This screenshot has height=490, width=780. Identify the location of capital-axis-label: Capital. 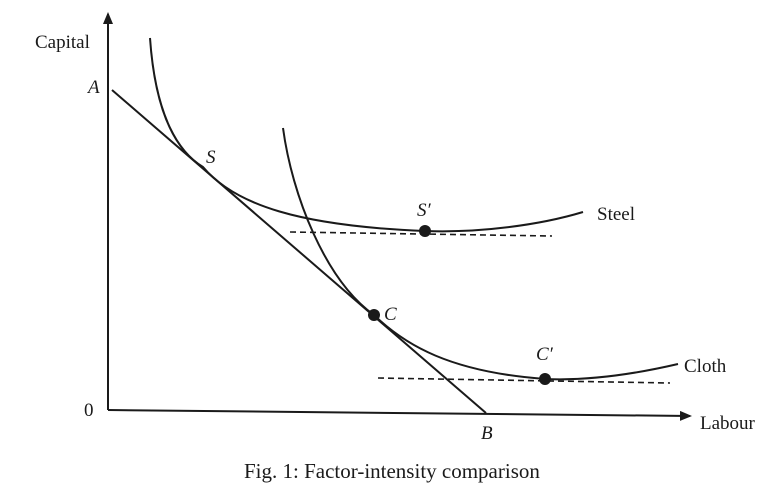
(62, 42).